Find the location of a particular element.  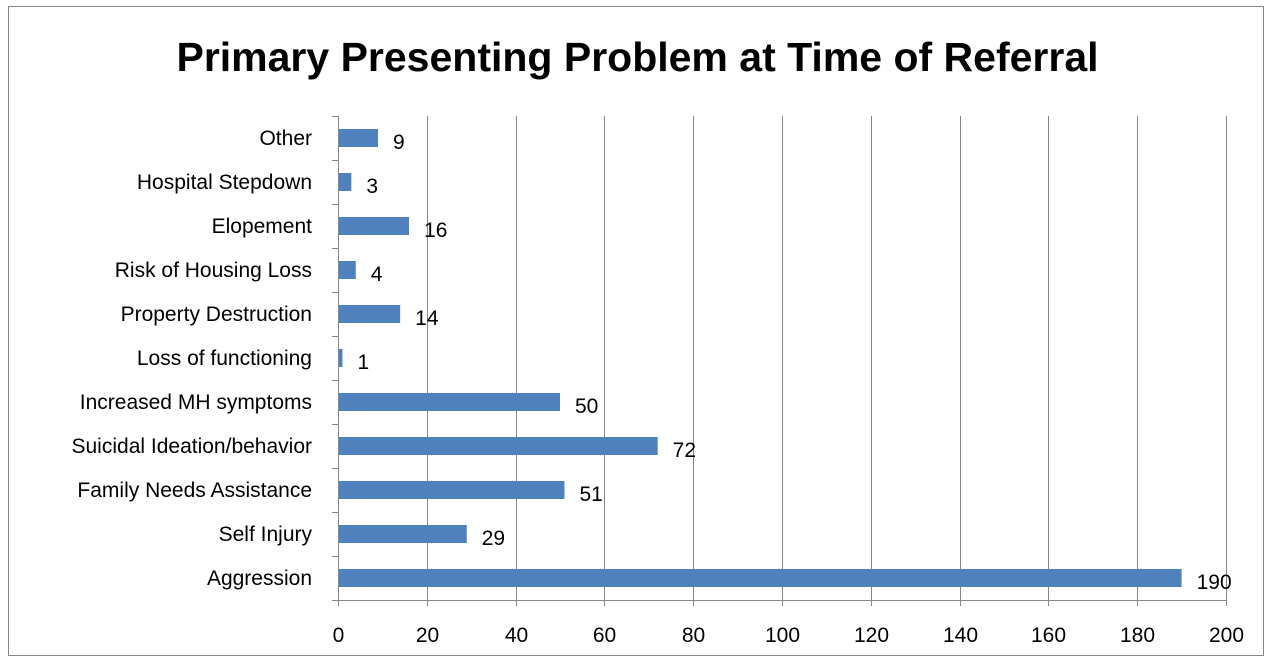

x-tick-label: 140 is located at coordinates (960, 635).